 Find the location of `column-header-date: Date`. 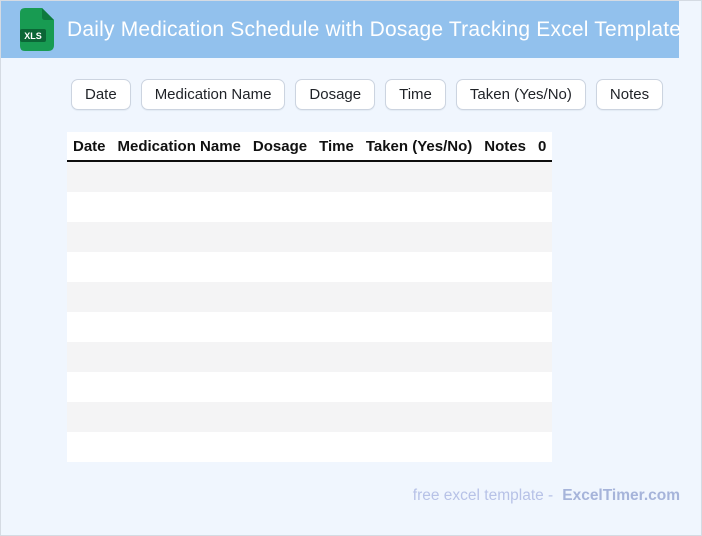

column-header-date: Date is located at coordinates (89, 147).